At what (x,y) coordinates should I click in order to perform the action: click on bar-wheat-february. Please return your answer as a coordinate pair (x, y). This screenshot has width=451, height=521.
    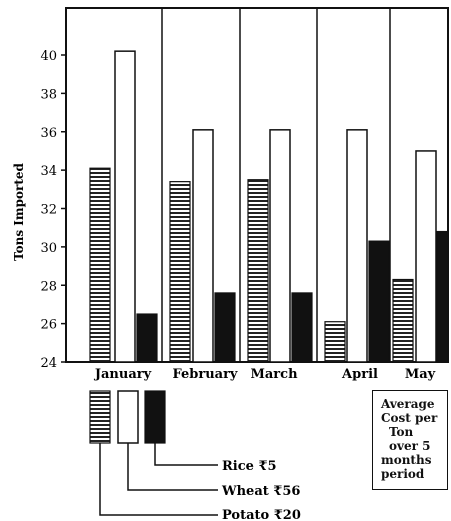
    Looking at the image, I should click on (203, 246).